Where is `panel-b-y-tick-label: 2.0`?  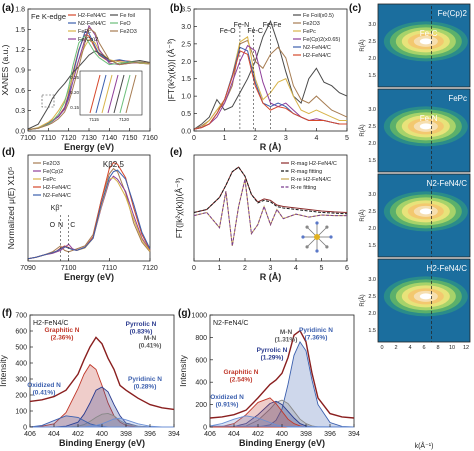
panel-b-y-tick-label: 2.0 is located at coordinates (186, 62).